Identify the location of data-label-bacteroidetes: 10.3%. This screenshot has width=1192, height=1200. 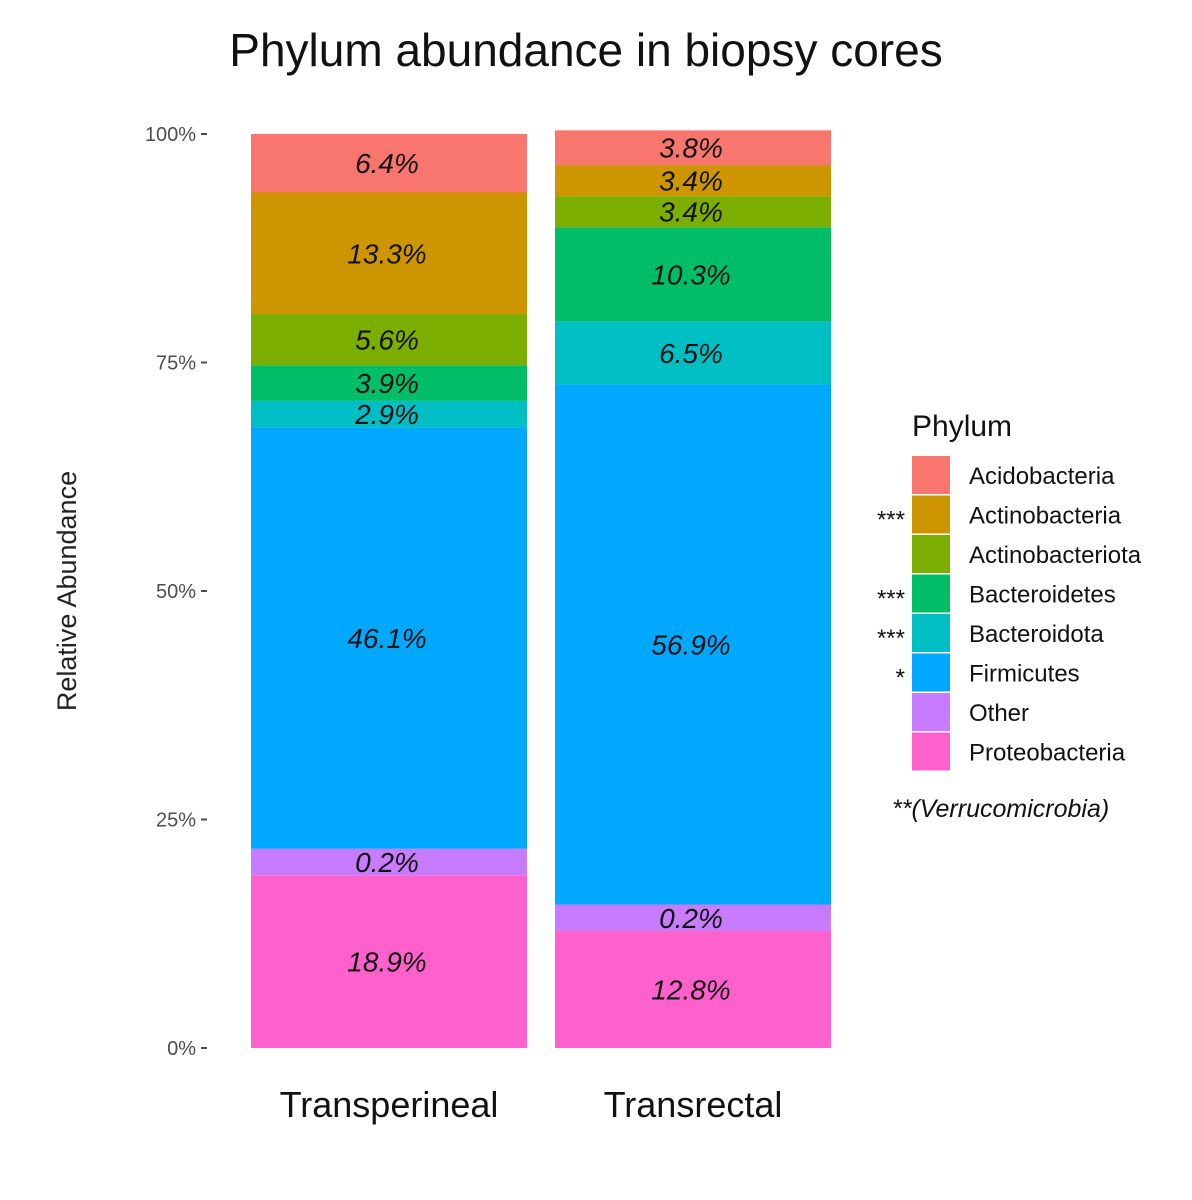
(690, 274).